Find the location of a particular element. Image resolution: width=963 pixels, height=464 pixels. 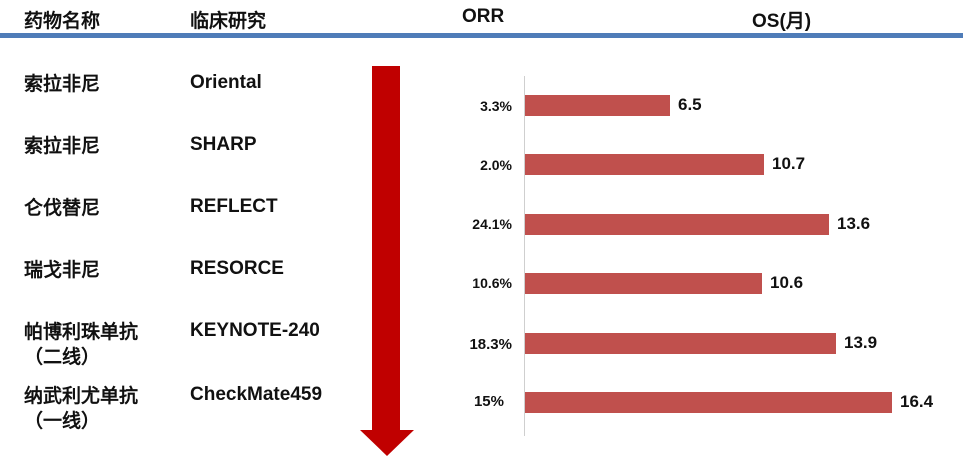

drug-label: 帕博利珠单抗 （二线） is located at coordinates (81, 345).